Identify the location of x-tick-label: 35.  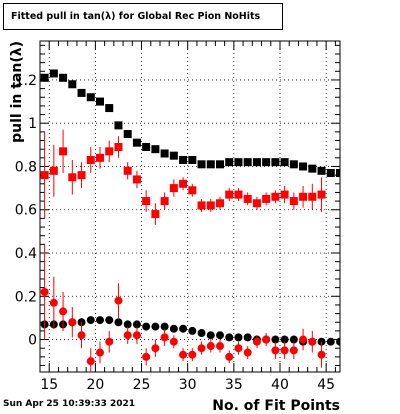
(234, 385).